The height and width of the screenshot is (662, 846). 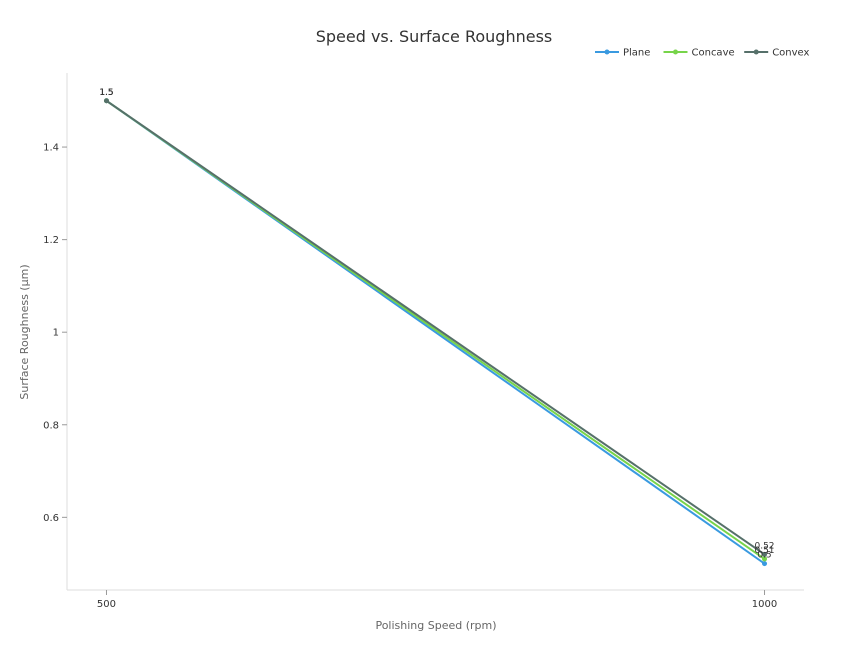 I want to click on legend-item-concave: Concave, so click(x=699, y=53).